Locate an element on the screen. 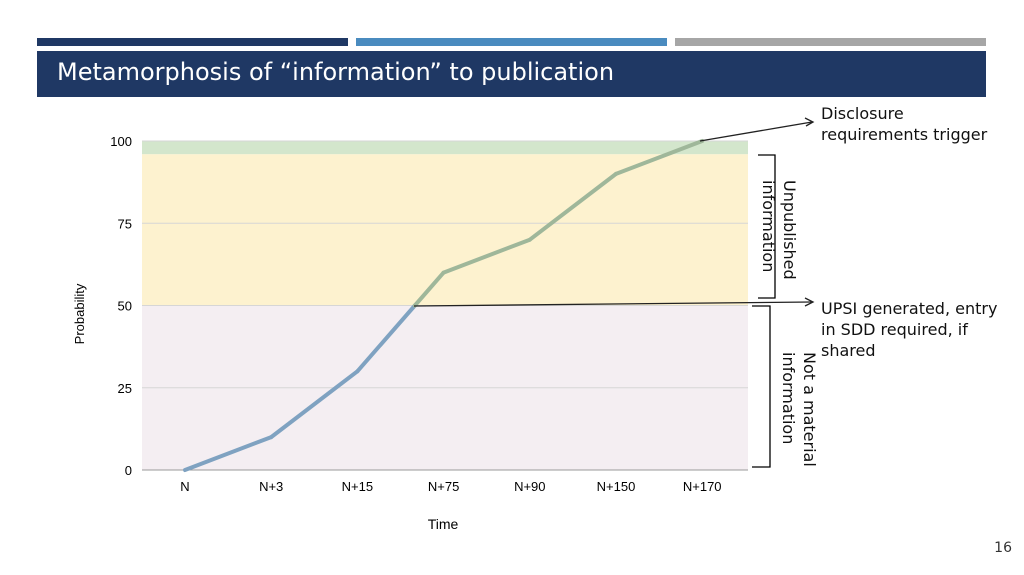 This screenshot has width=1024, height=575. zone-brackets is located at coordinates (764, 311).